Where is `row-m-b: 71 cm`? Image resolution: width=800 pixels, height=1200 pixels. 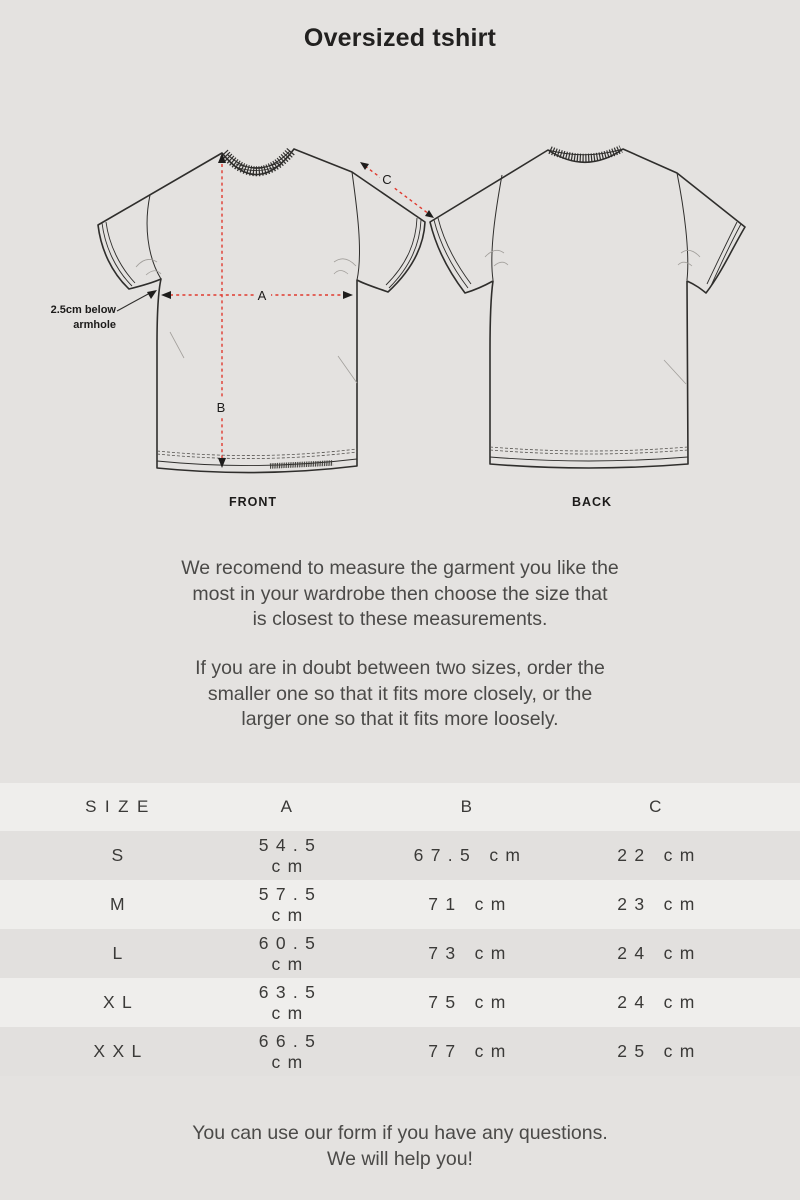 row-m-b: 71 cm is located at coordinates (470, 904).